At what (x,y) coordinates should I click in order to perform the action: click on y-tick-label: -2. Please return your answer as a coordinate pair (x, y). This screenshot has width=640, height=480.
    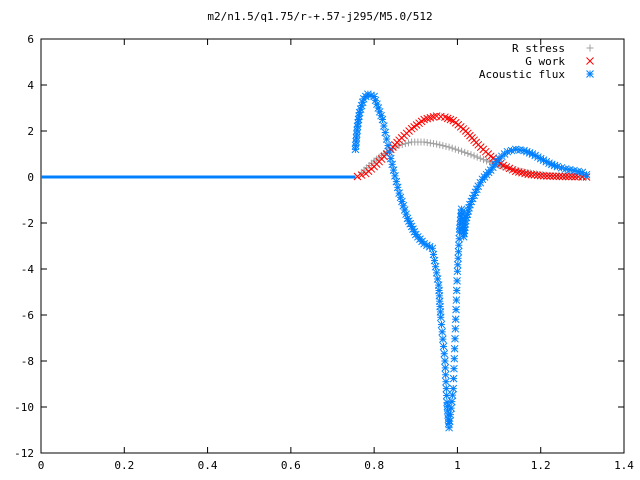
    Looking at the image, I should click on (27, 223).